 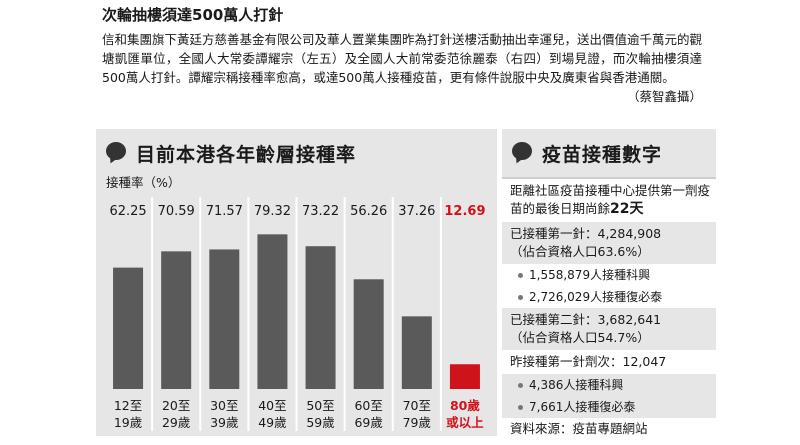 What do you see at coordinates (579, 428) in the screenshot?
I see `data-source: 資料來源：疫苗專題網站` at bounding box center [579, 428].